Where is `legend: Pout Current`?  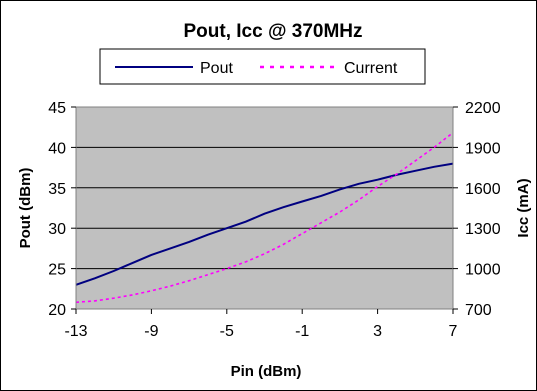
legend: Pout Current is located at coordinates (262, 66).